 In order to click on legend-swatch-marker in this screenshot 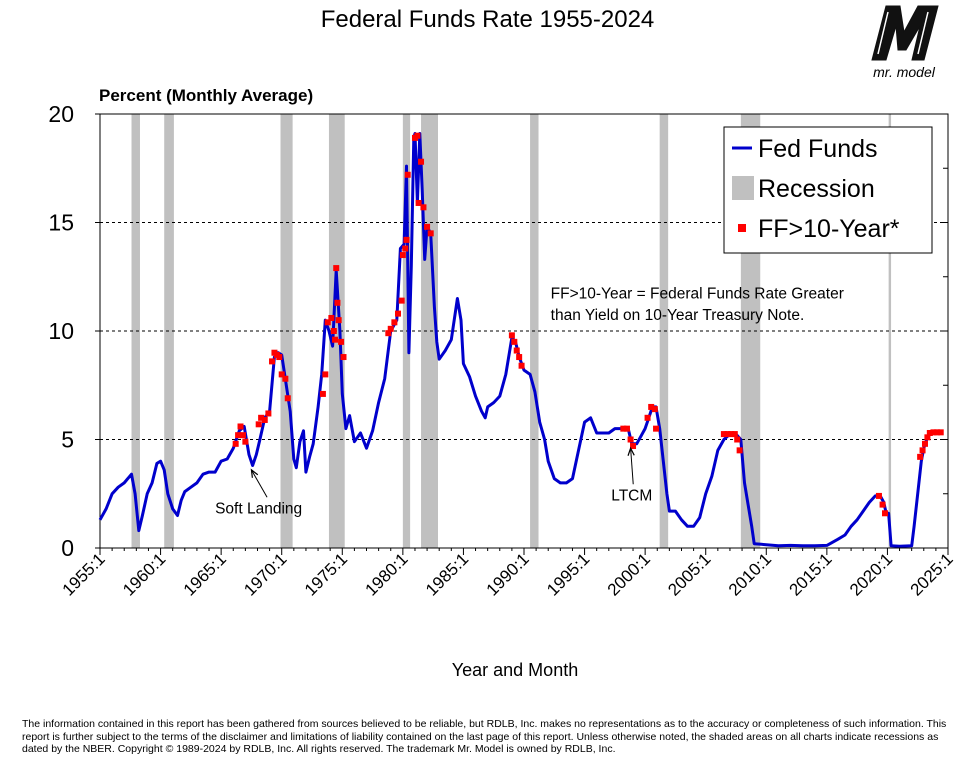, I will do `click(742, 228)`.